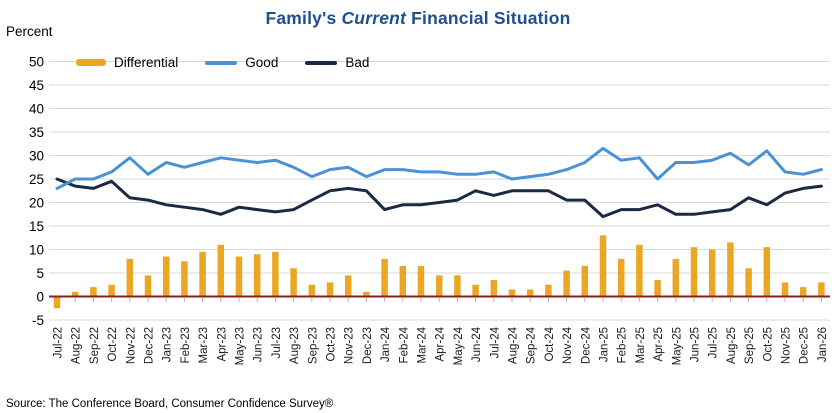  What do you see at coordinates (714, 342) in the screenshot?
I see `x-tick-label: Jul-25` at bounding box center [714, 342].